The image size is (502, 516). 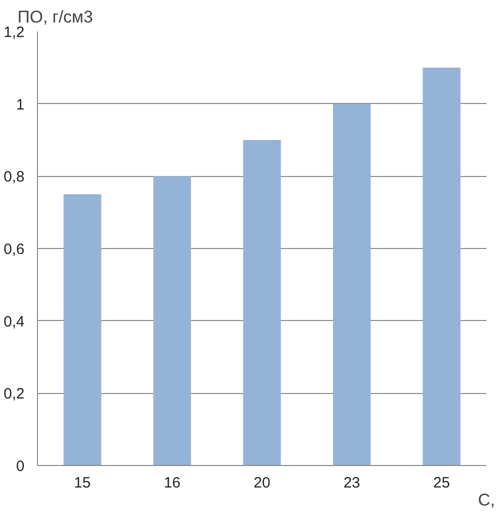 I want to click on y-tick-label: 1,2, so click(x=14, y=32).